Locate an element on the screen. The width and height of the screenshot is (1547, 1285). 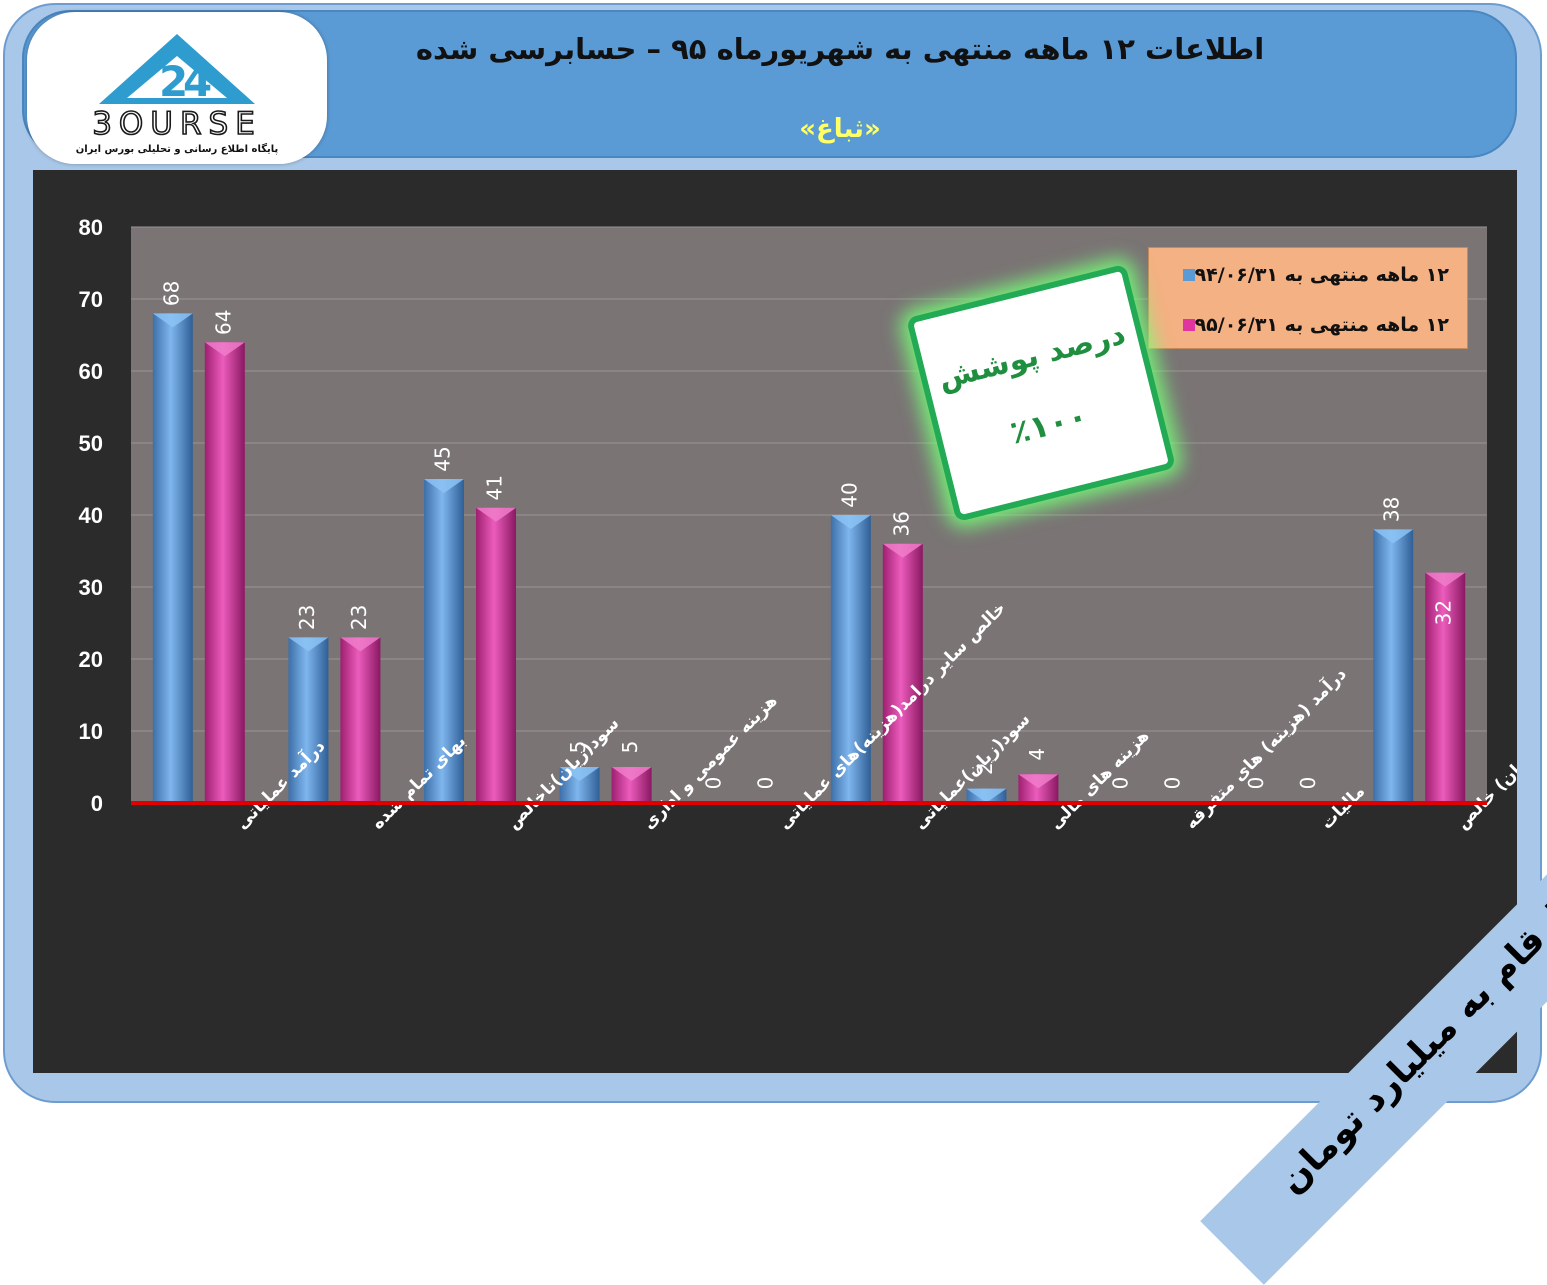
legend-swatch-series1 is located at coordinates (1188, 275).